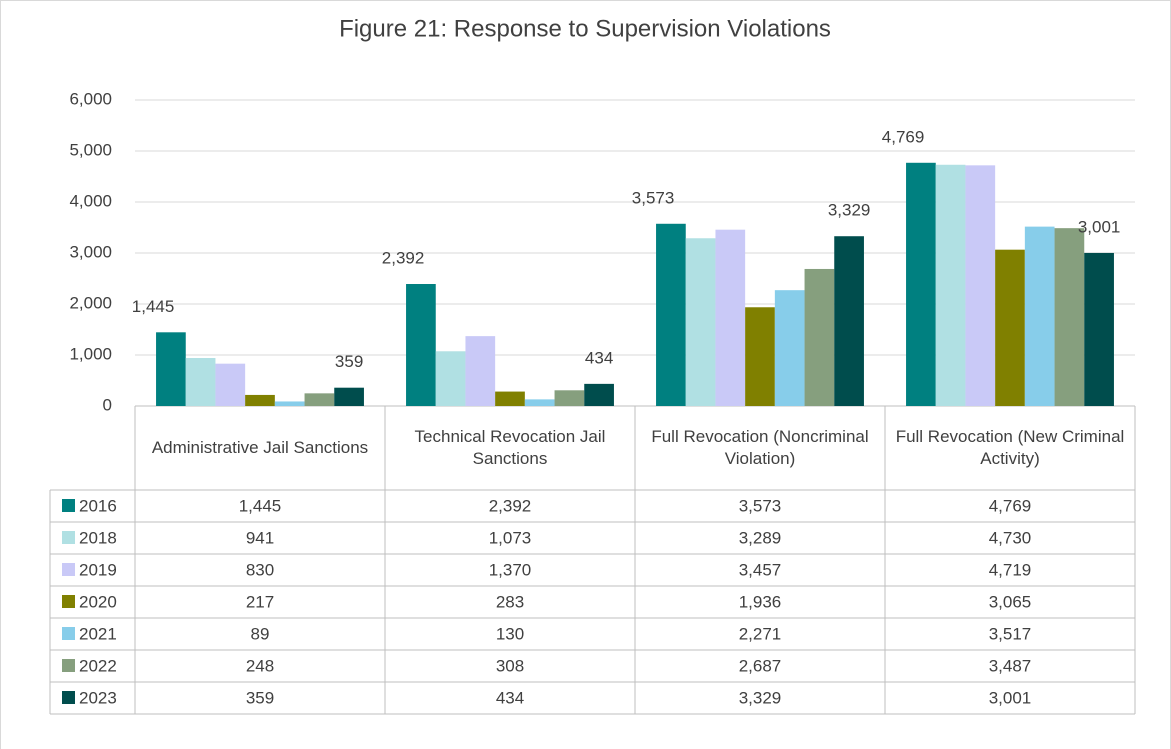 Image resolution: width=1171 pixels, height=749 pixels. What do you see at coordinates (1010, 697) in the screenshot?
I see `table-cell: 3,001` at bounding box center [1010, 697].